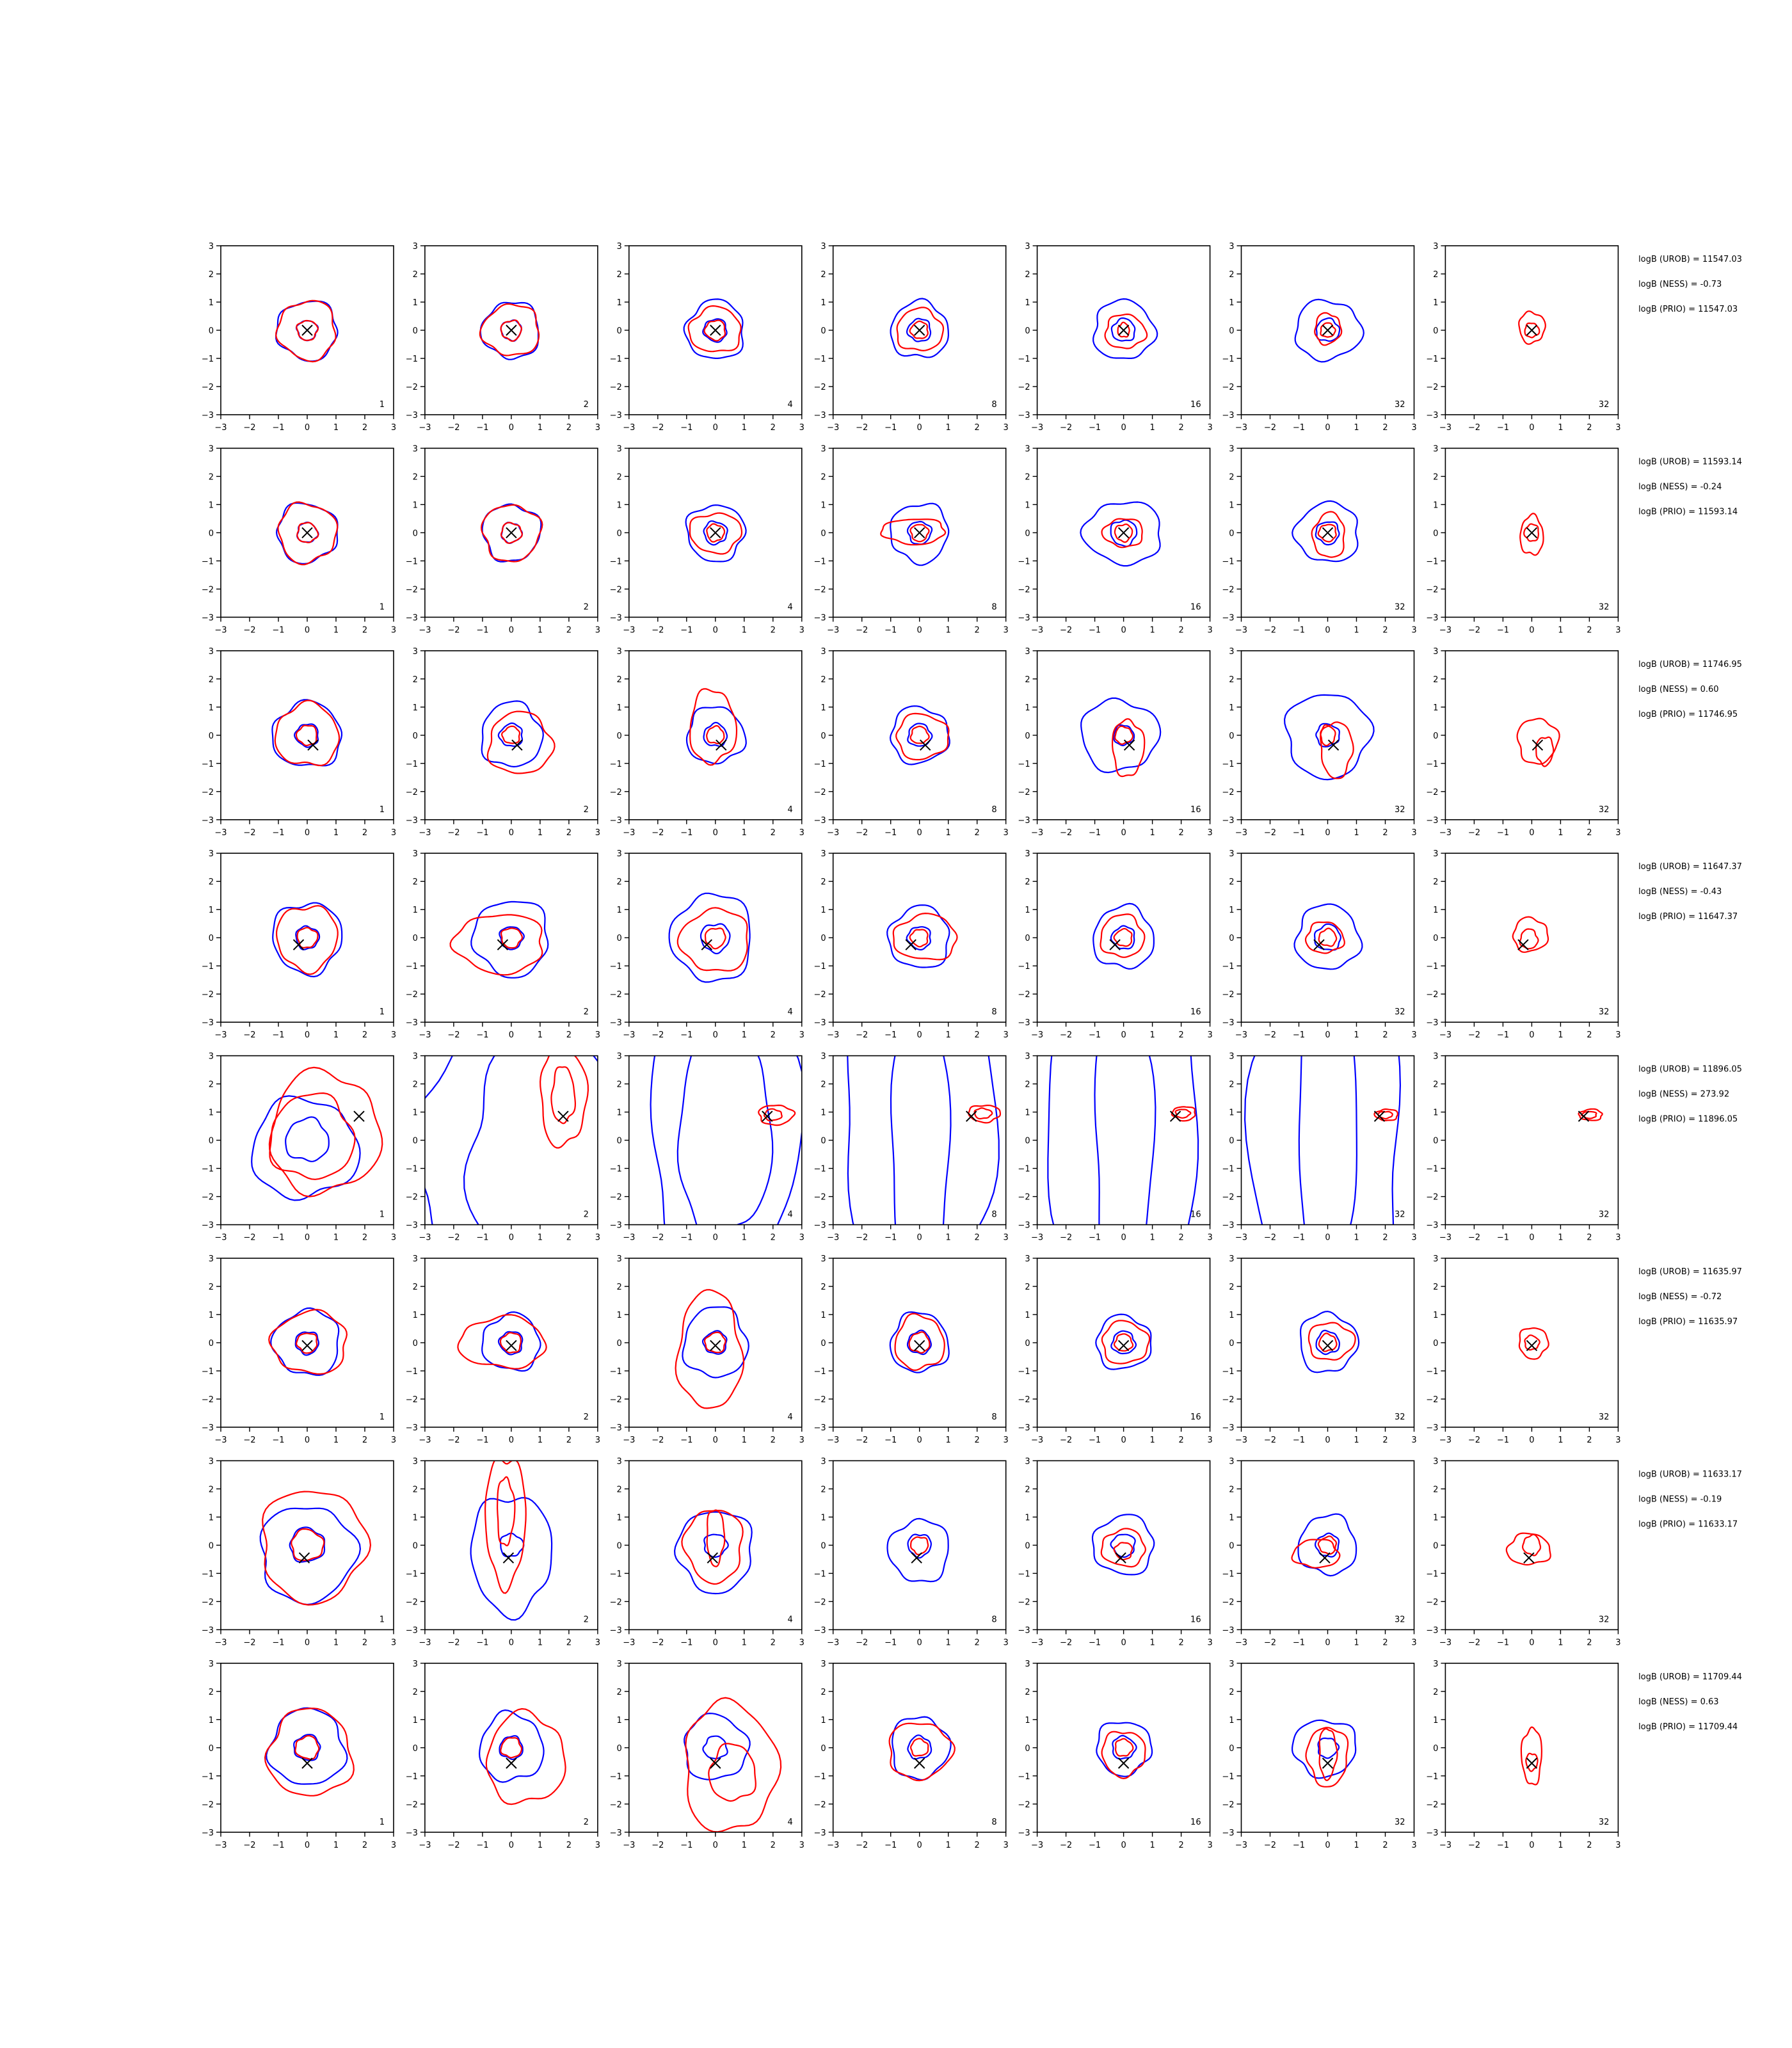  Describe the element at coordinates (586, 1215) in the screenshot. I see `panel-count-label: 2` at that location.